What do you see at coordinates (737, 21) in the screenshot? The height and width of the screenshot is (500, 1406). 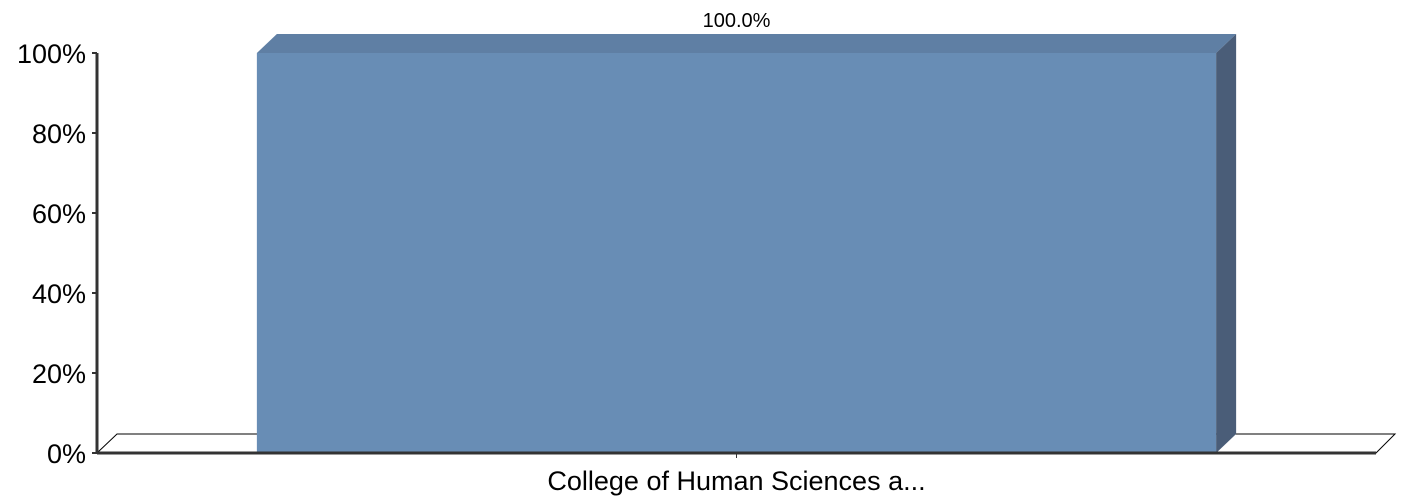 I see `bar-data-label: 100.0%` at bounding box center [737, 21].